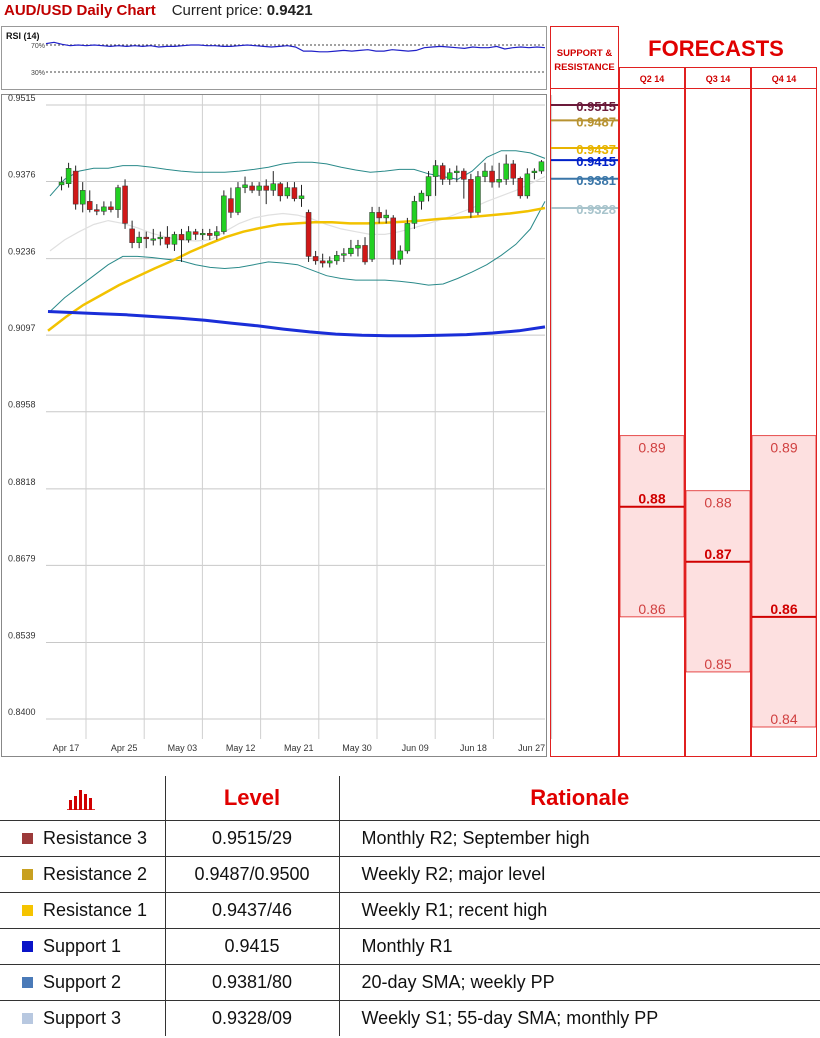  I want to click on table-header-level: Level, so click(252, 798).